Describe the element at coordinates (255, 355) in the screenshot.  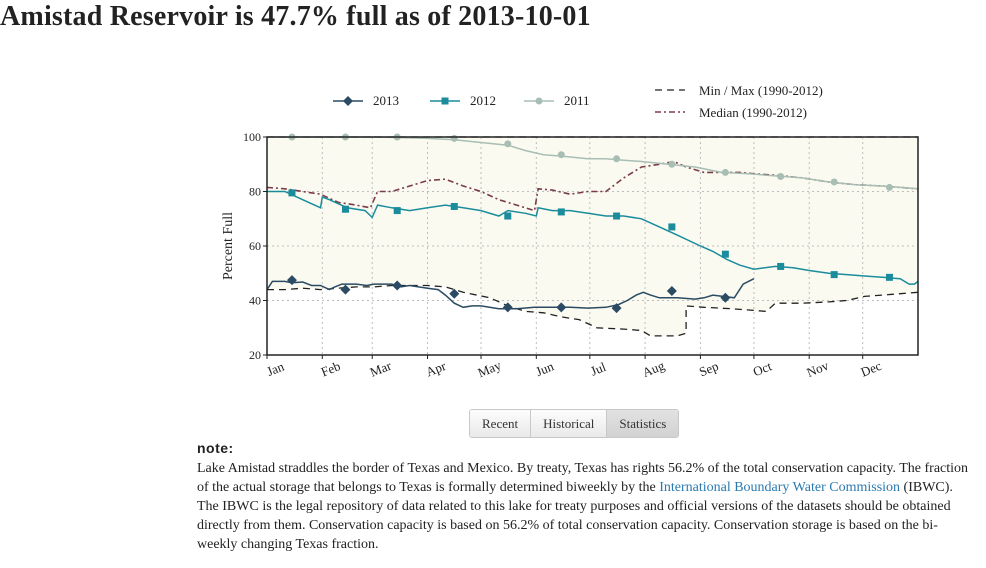
I see `y-tick-label: 20` at that location.